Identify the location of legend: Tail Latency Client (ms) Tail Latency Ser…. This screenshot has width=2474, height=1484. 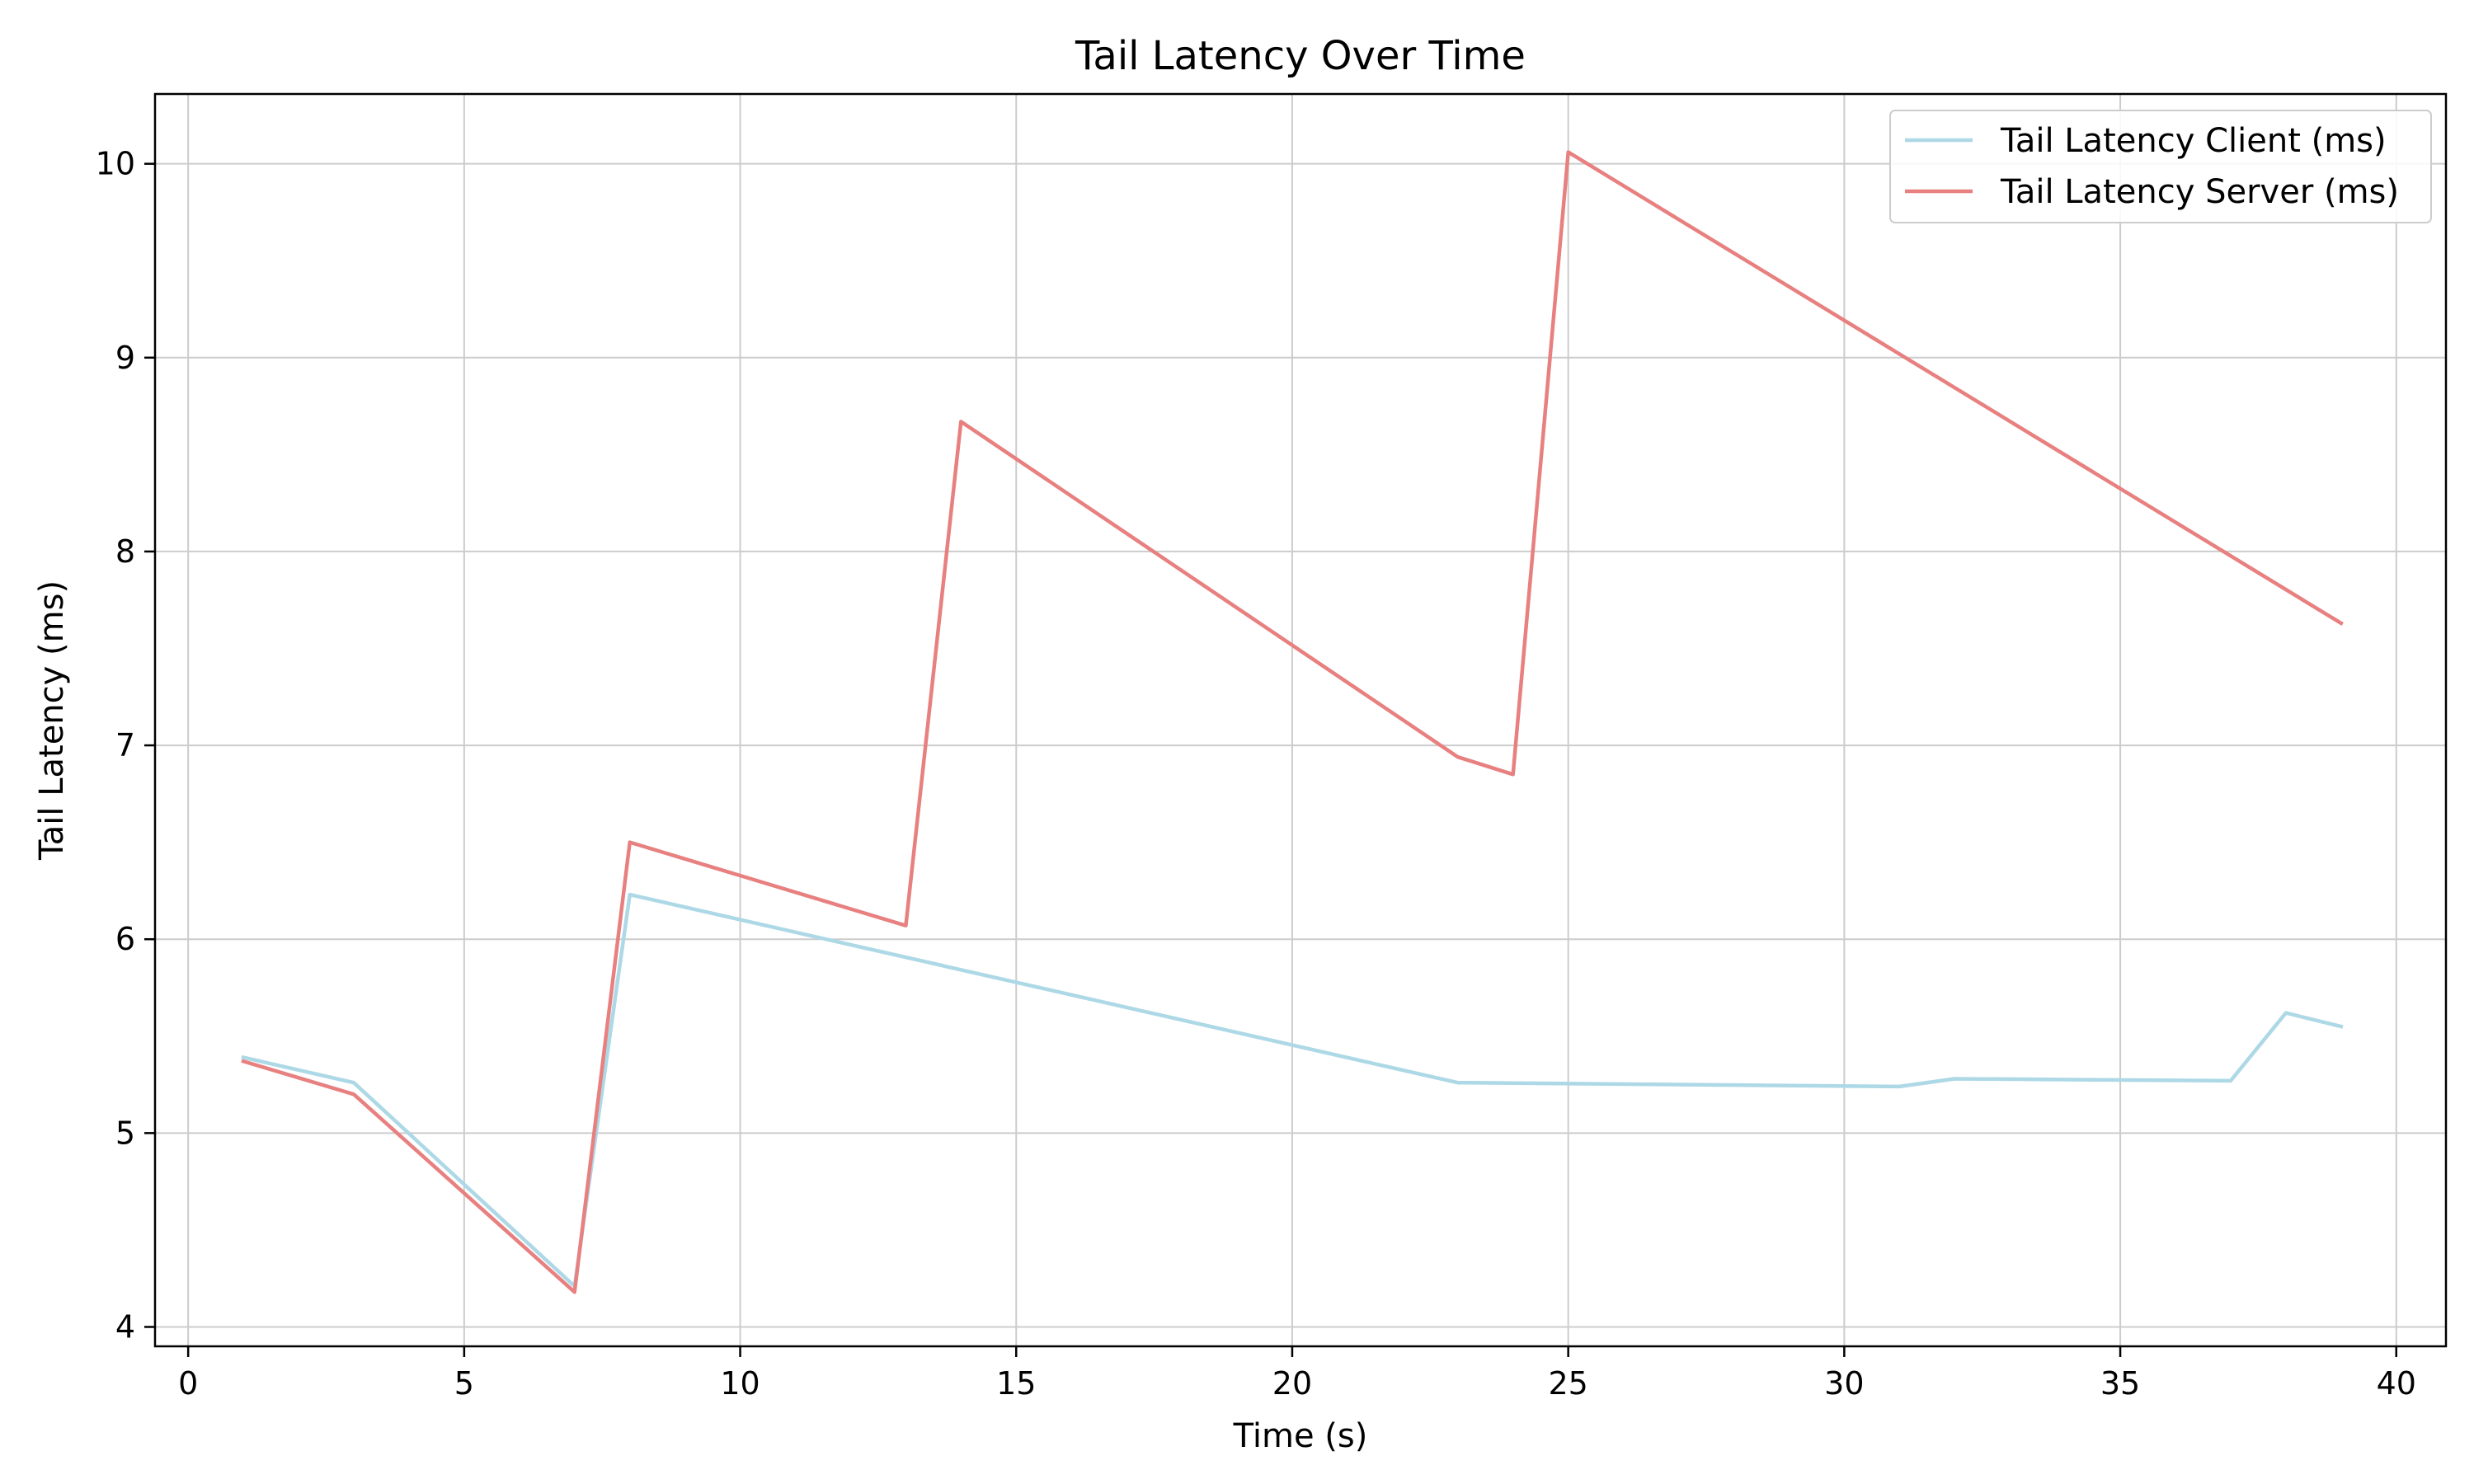
(2160, 166).